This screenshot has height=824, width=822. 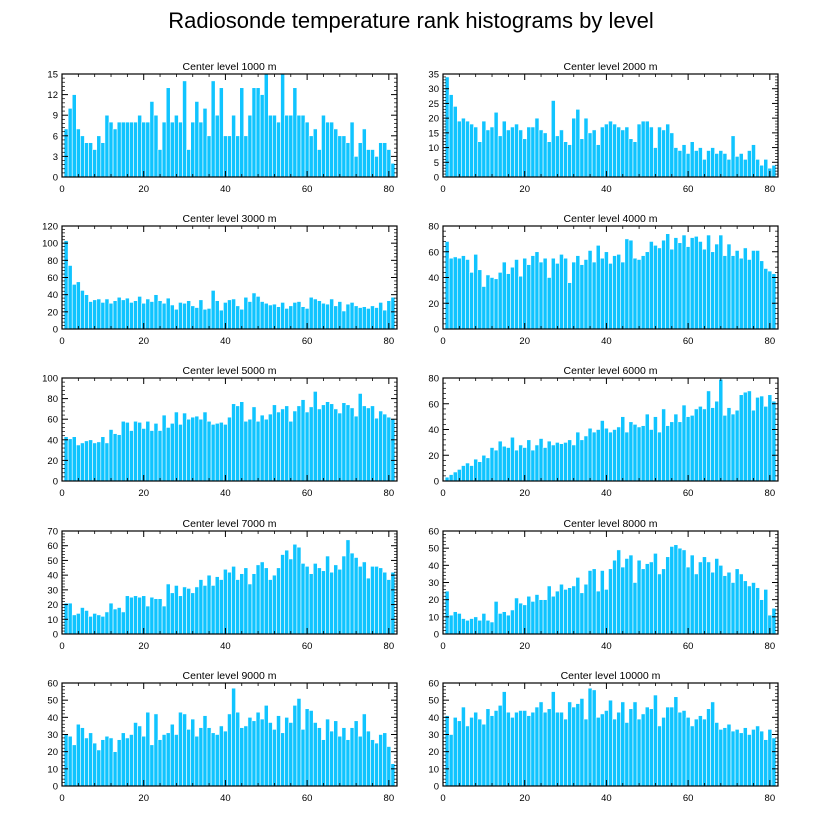 I want to click on x-tick-label: 80, so click(x=389, y=646).